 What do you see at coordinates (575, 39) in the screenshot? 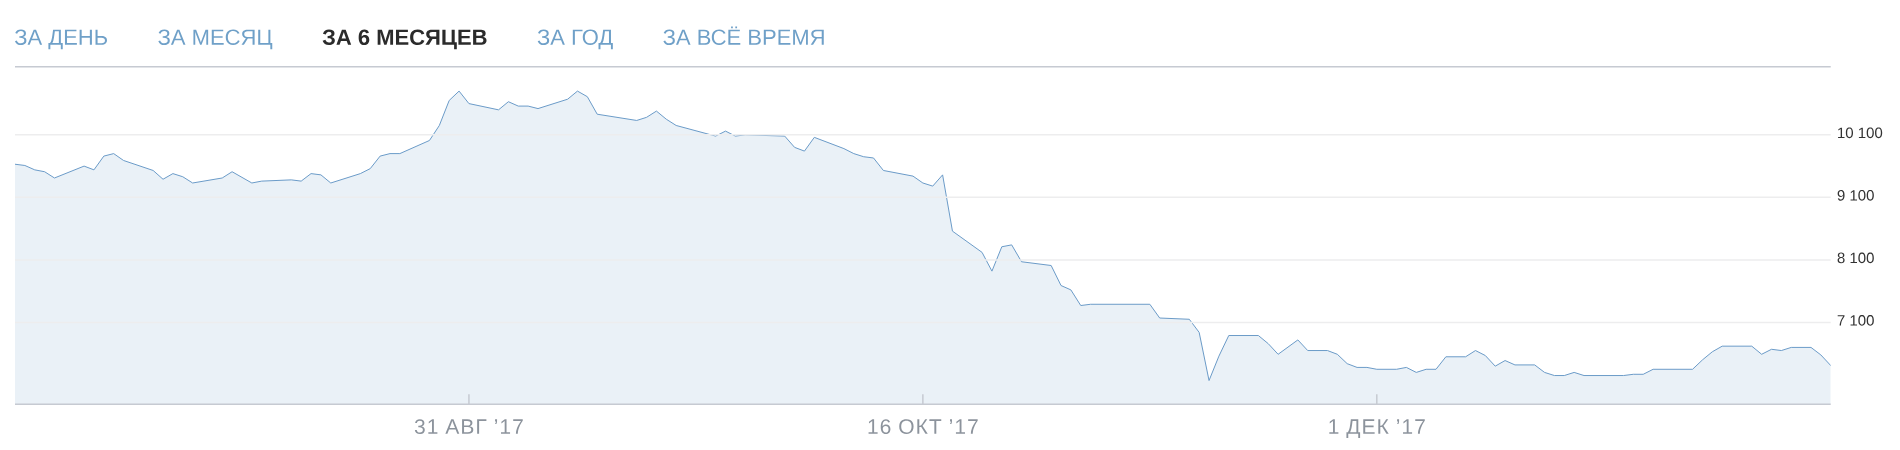
I see `text: ЗА ГОД` at bounding box center [575, 39].